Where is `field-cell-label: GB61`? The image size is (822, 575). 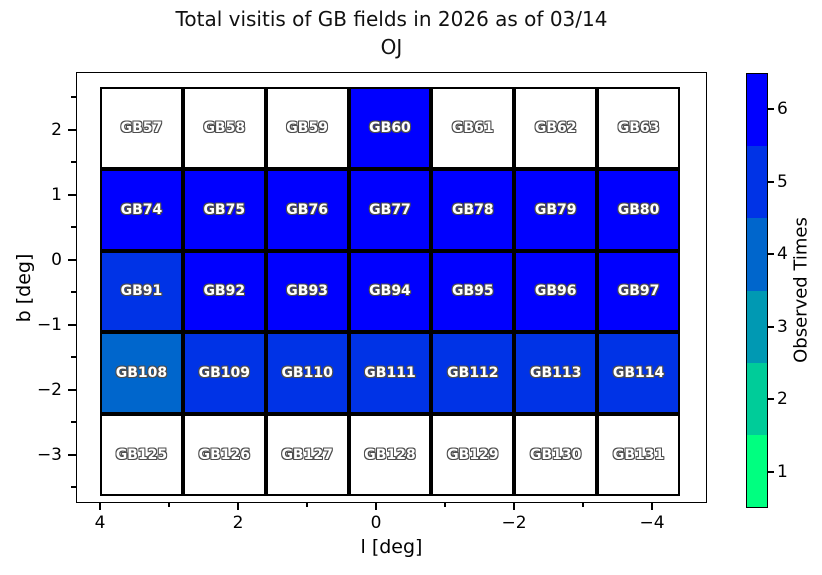 field-cell-label: GB61 is located at coordinates (473, 127).